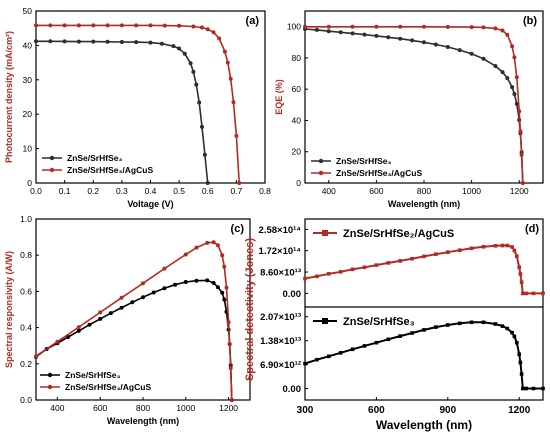  Describe the element at coordinates (519, 410) in the screenshot. I see `x-tick-label: 1200` at that location.